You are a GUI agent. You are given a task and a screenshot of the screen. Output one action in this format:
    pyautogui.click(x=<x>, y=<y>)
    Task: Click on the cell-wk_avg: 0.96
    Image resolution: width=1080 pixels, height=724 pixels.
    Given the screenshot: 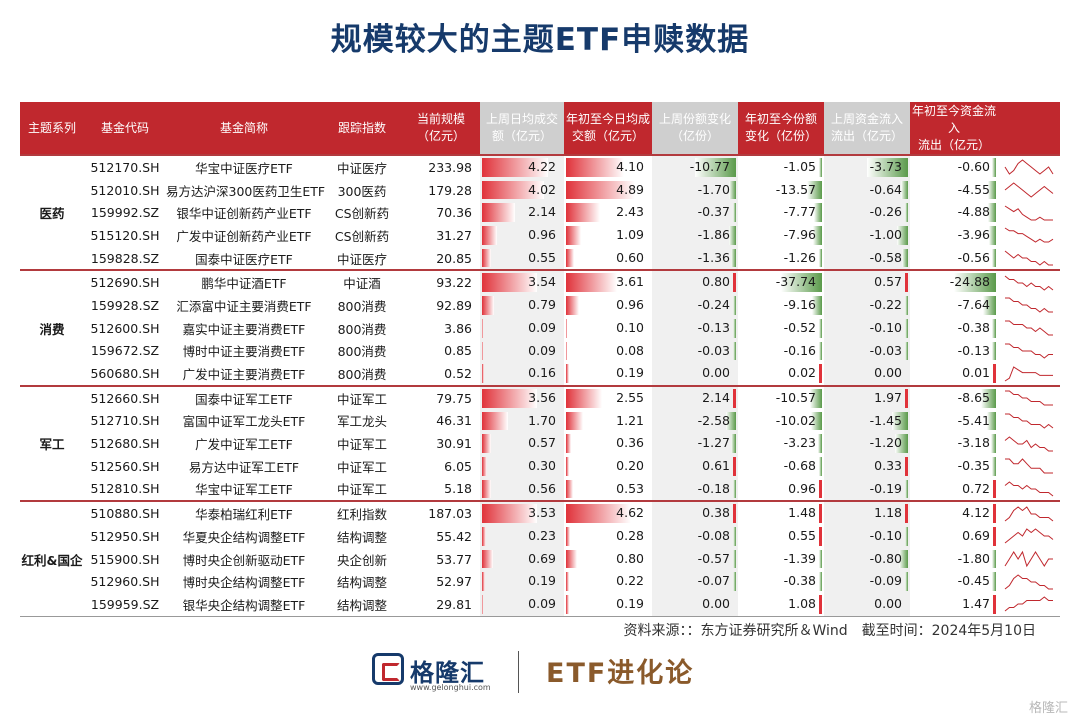 What is the action you would take?
    pyautogui.click(x=522, y=235)
    